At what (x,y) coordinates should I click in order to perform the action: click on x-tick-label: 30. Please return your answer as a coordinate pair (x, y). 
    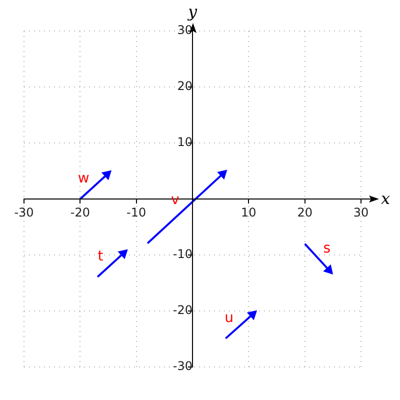
    Looking at the image, I should click on (361, 212).